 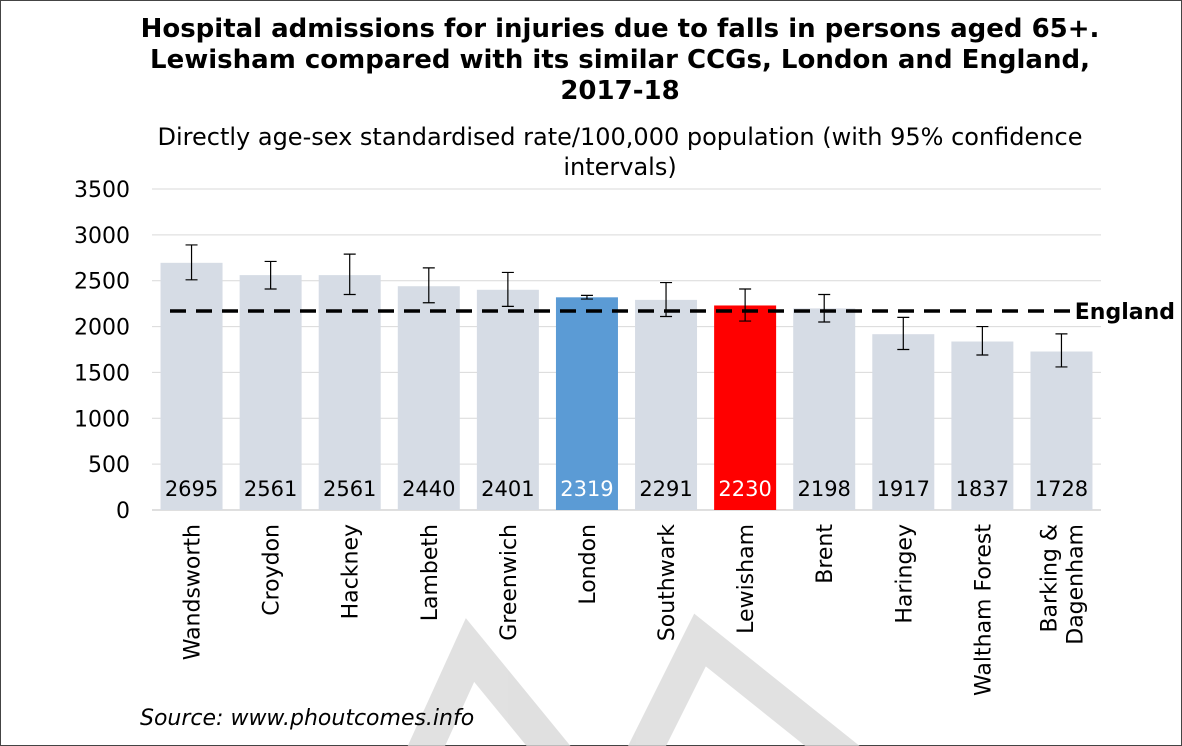 I want to click on y-tick-label: 3500, so click(x=102, y=190).